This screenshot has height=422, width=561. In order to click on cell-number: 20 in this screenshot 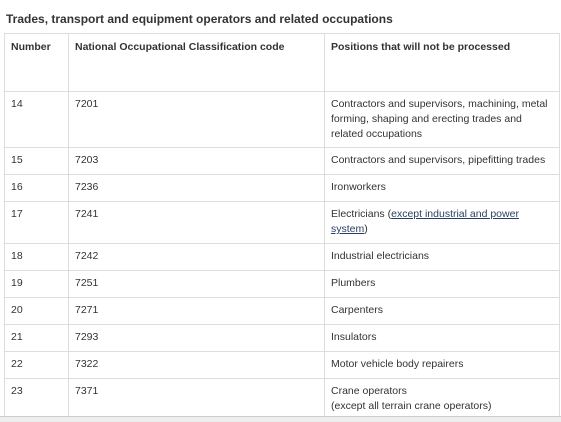, I will do `click(36, 311)`.